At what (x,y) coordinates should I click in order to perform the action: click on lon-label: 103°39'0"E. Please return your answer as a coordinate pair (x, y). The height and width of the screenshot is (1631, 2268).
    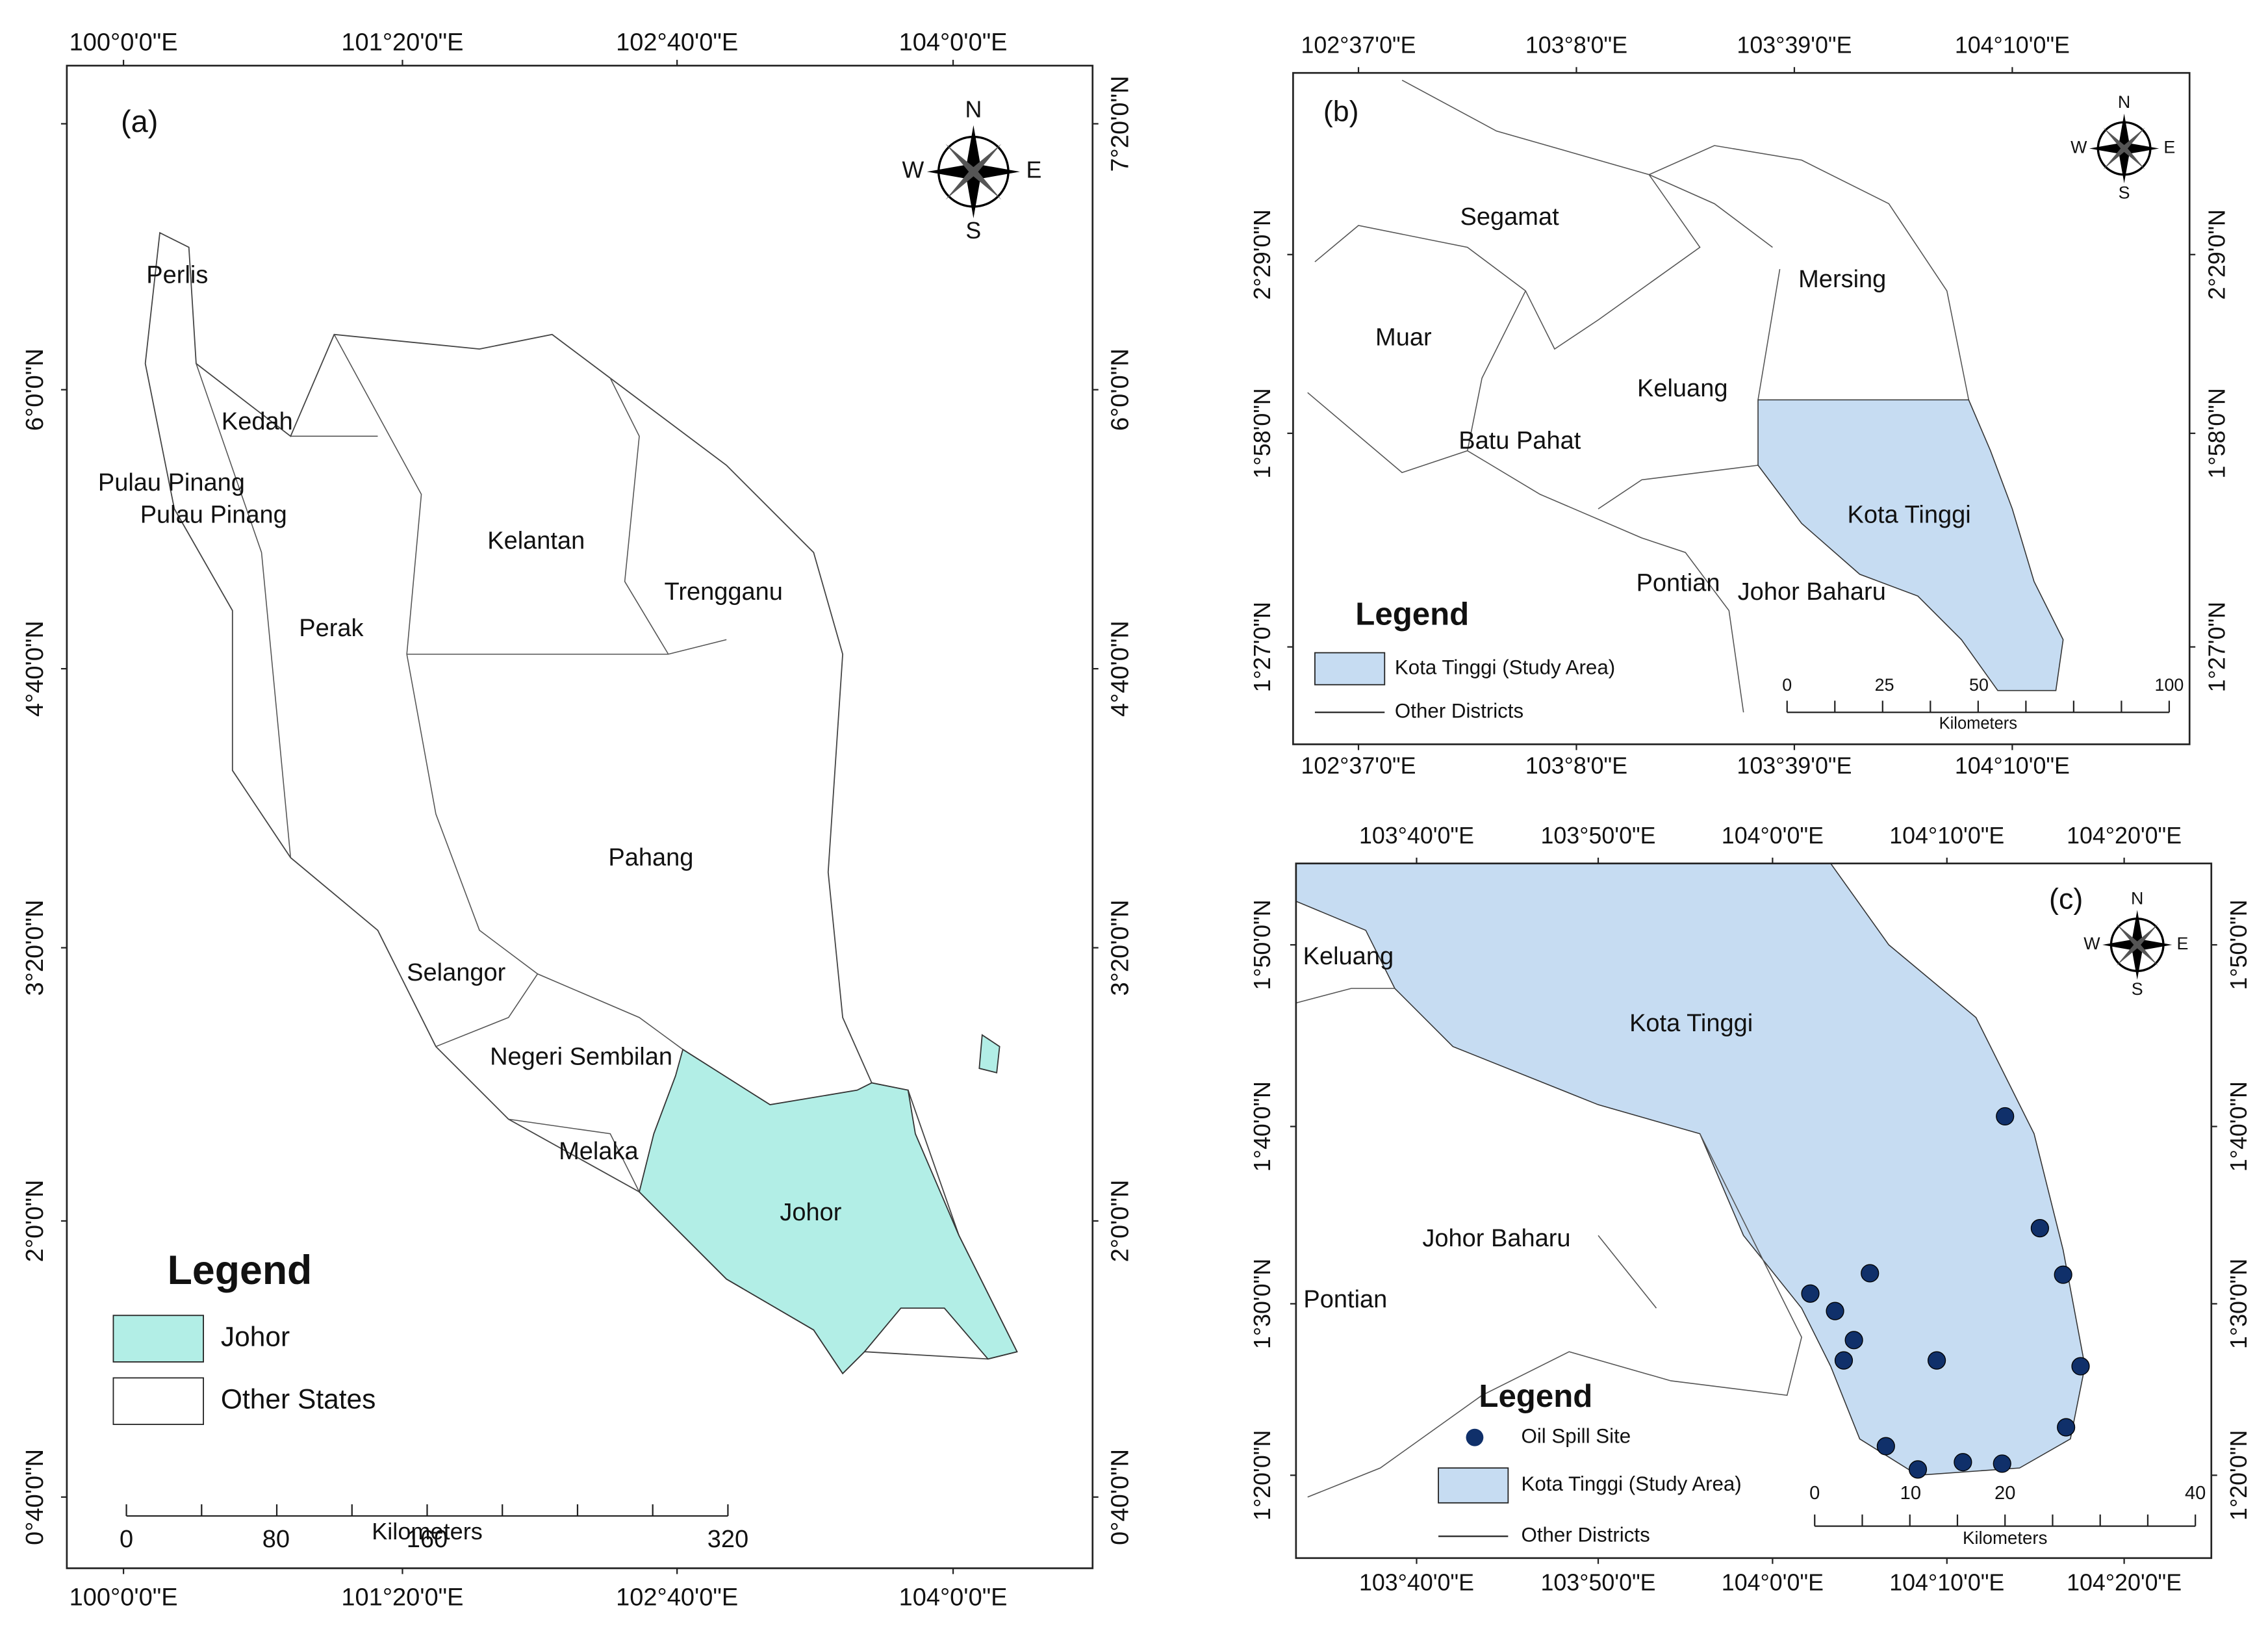
    Looking at the image, I should click on (1794, 45).